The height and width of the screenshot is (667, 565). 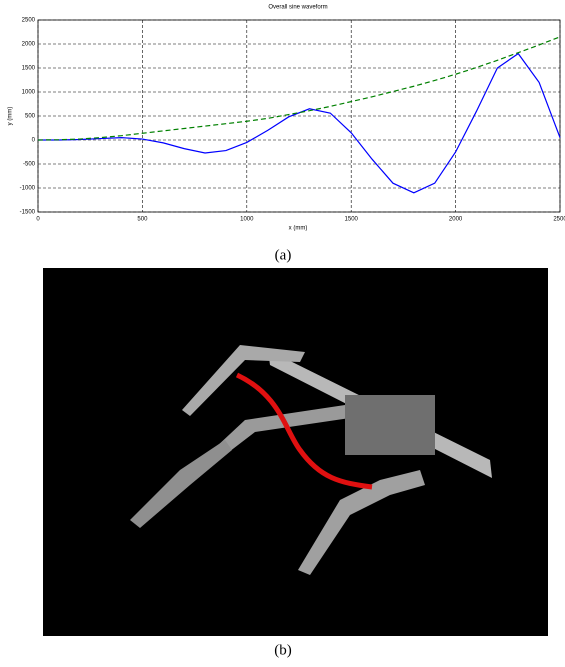 I want to click on y-tick-label: -1000, so click(x=28, y=189).